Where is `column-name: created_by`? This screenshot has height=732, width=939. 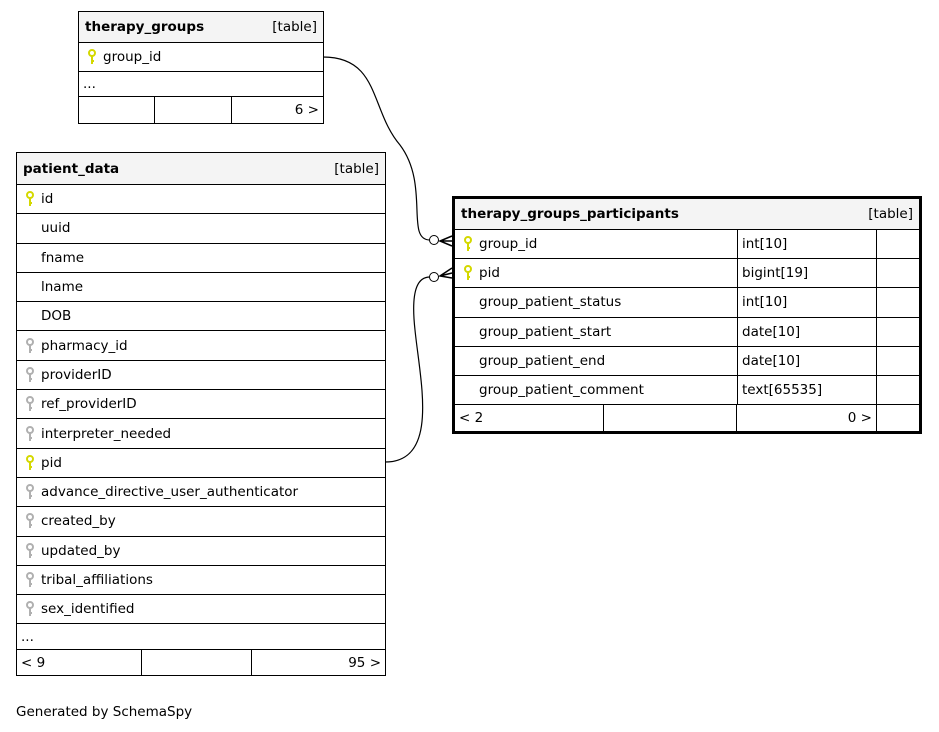 column-name: created_by is located at coordinates (78, 521).